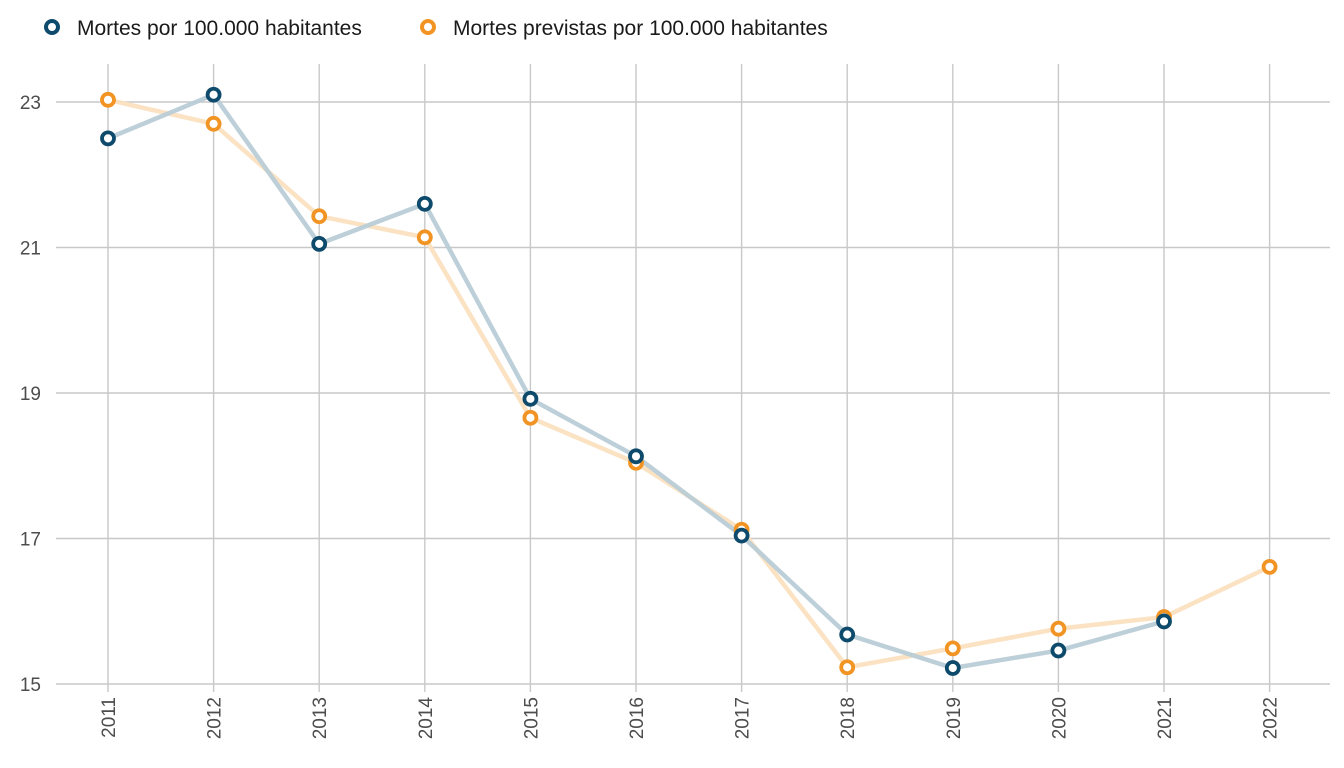 The height and width of the screenshot is (768, 1344). Describe the element at coordinates (743, 718) in the screenshot. I see `x-tick-label: 2017` at that location.